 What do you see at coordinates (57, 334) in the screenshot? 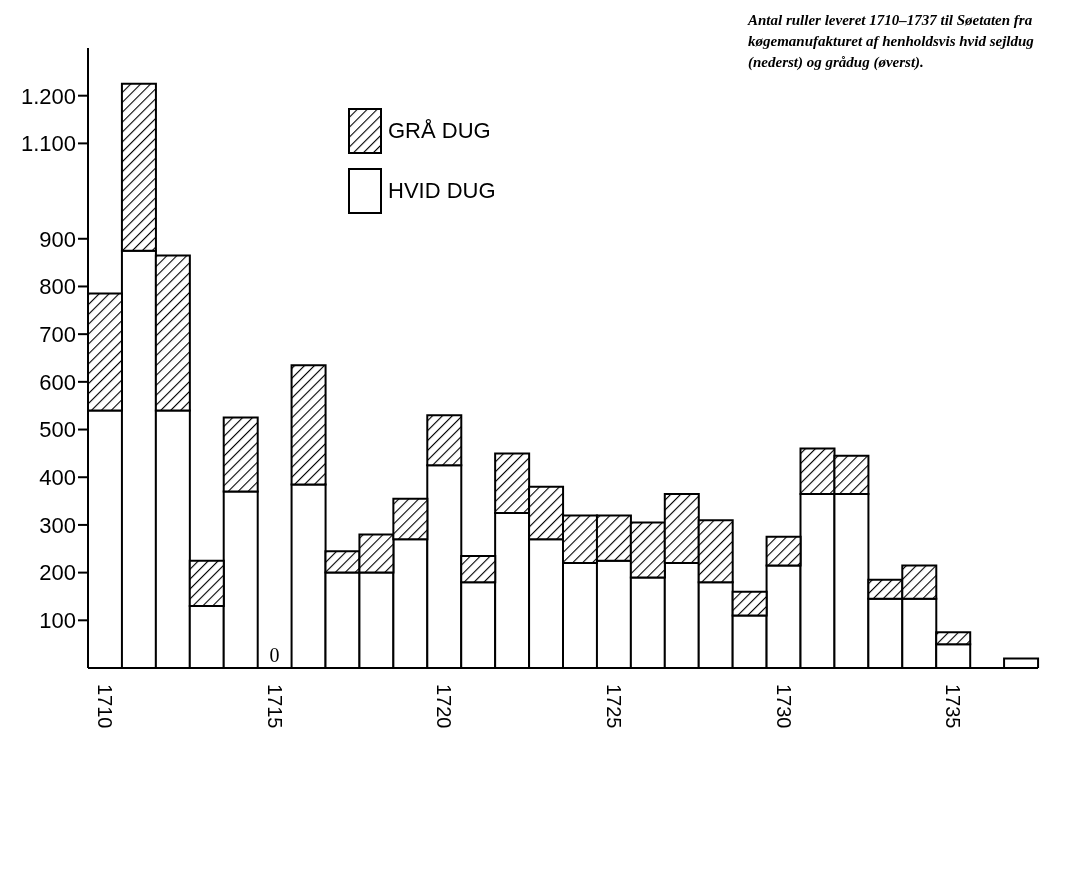
I see `y-tick-label: 700` at bounding box center [57, 334].